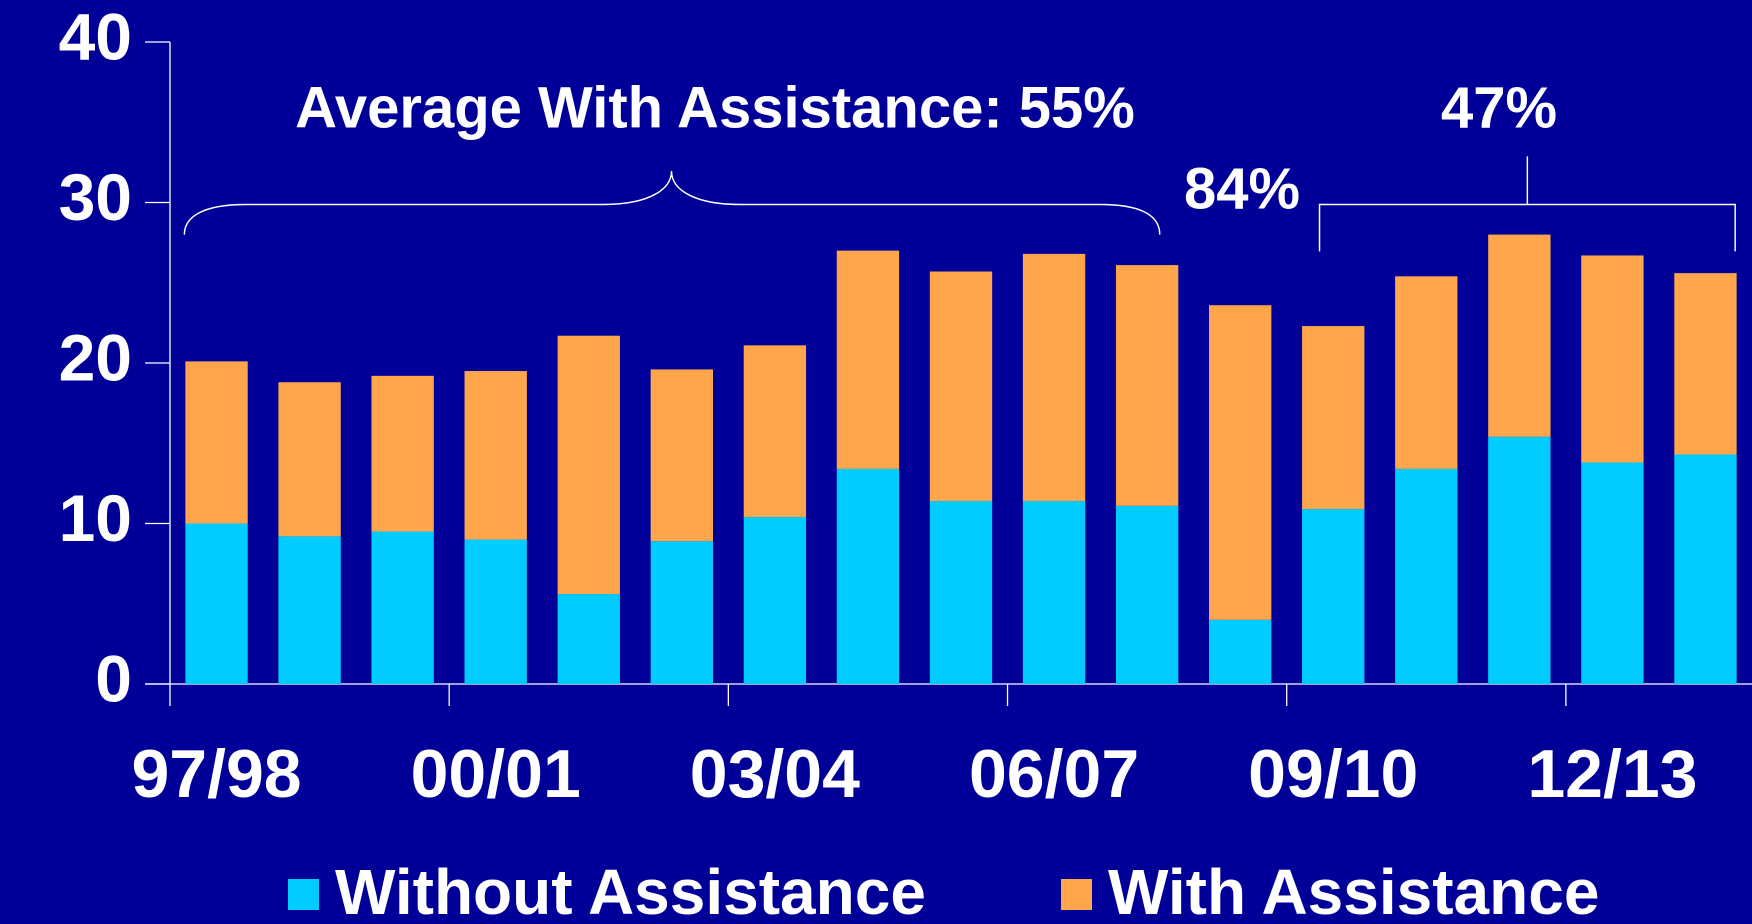 The width and height of the screenshot is (1752, 924). Describe the element at coordinates (1499, 107) in the screenshot. I see `annotation: 47%` at that location.